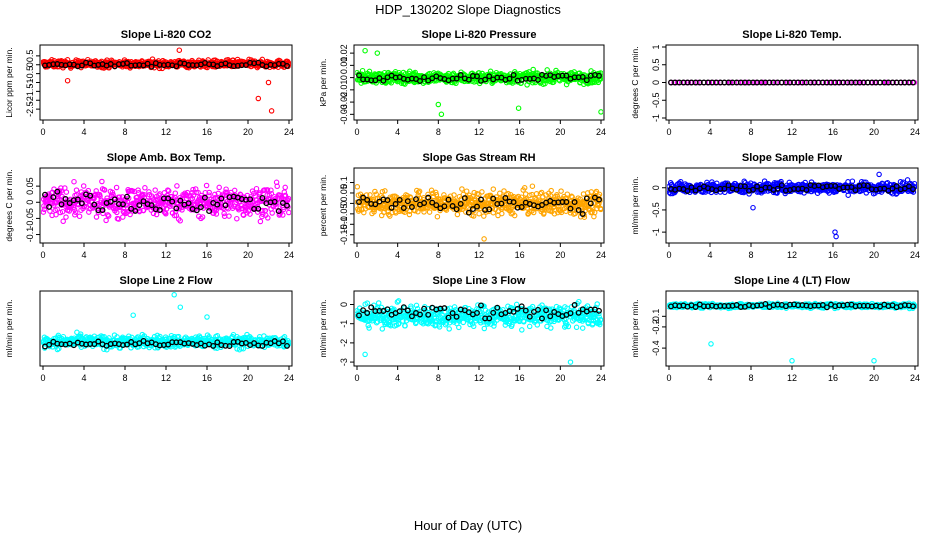 The height and width of the screenshot is (540, 936). I want to click on y-tick-label: -0.15, so click(344, 234).